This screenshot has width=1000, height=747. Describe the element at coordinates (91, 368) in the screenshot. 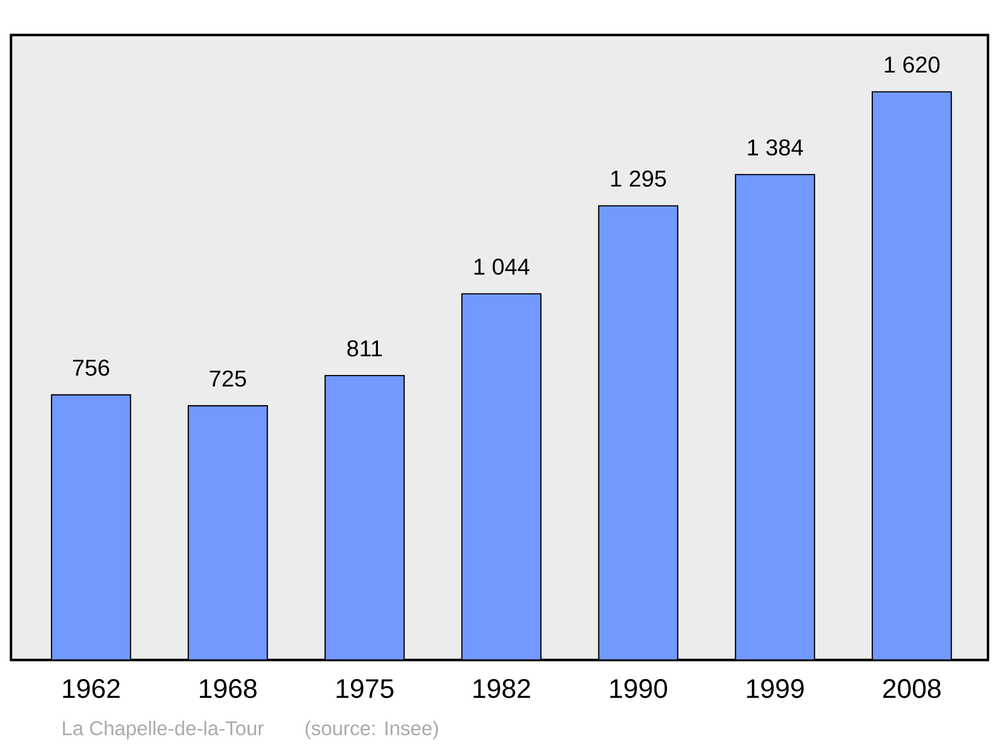

I see `data-label: 756` at that location.